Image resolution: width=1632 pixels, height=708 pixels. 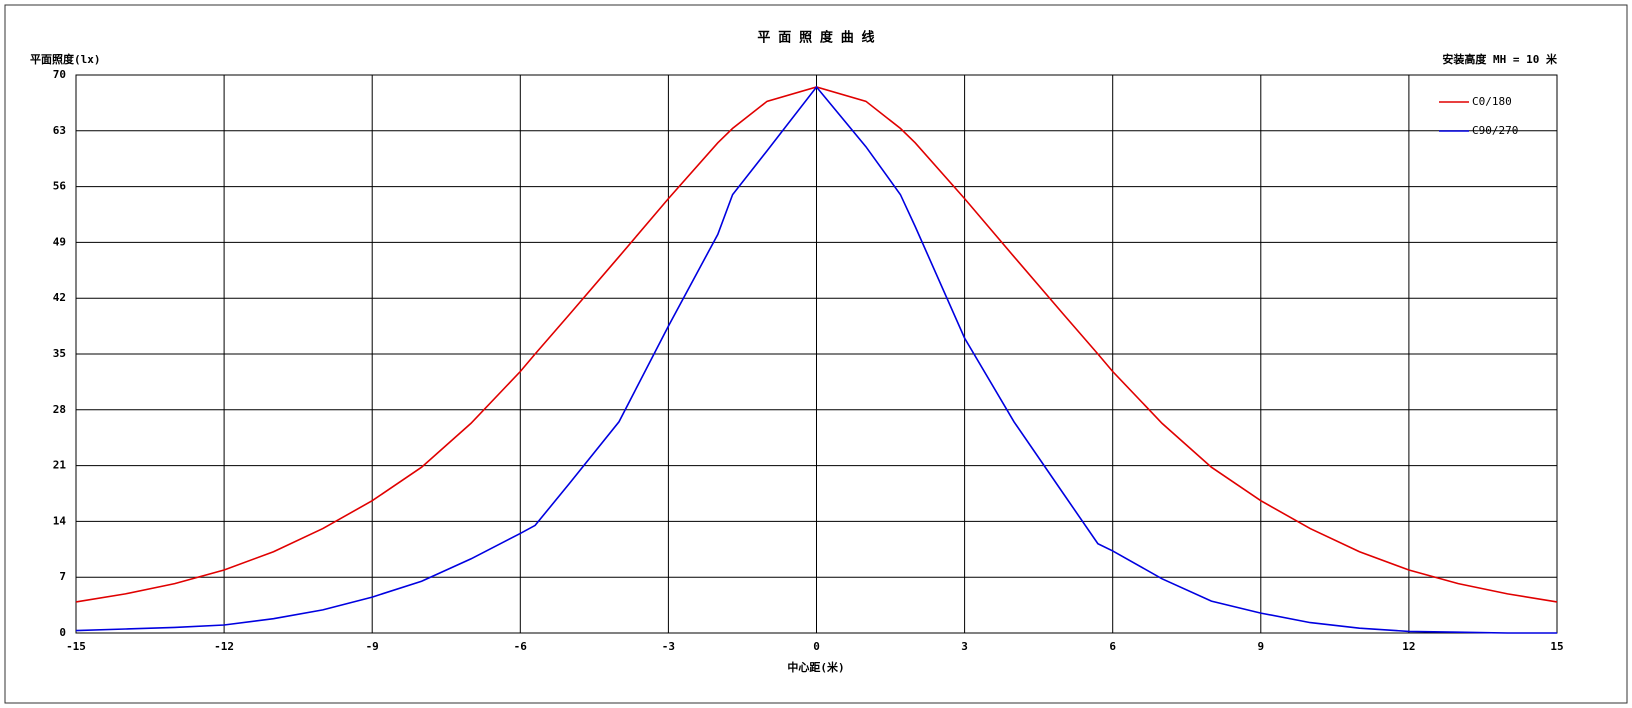 What do you see at coordinates (59, 353) in the screenshot?
I see `y-tick-label: 35` at bounding box center [59, 353].